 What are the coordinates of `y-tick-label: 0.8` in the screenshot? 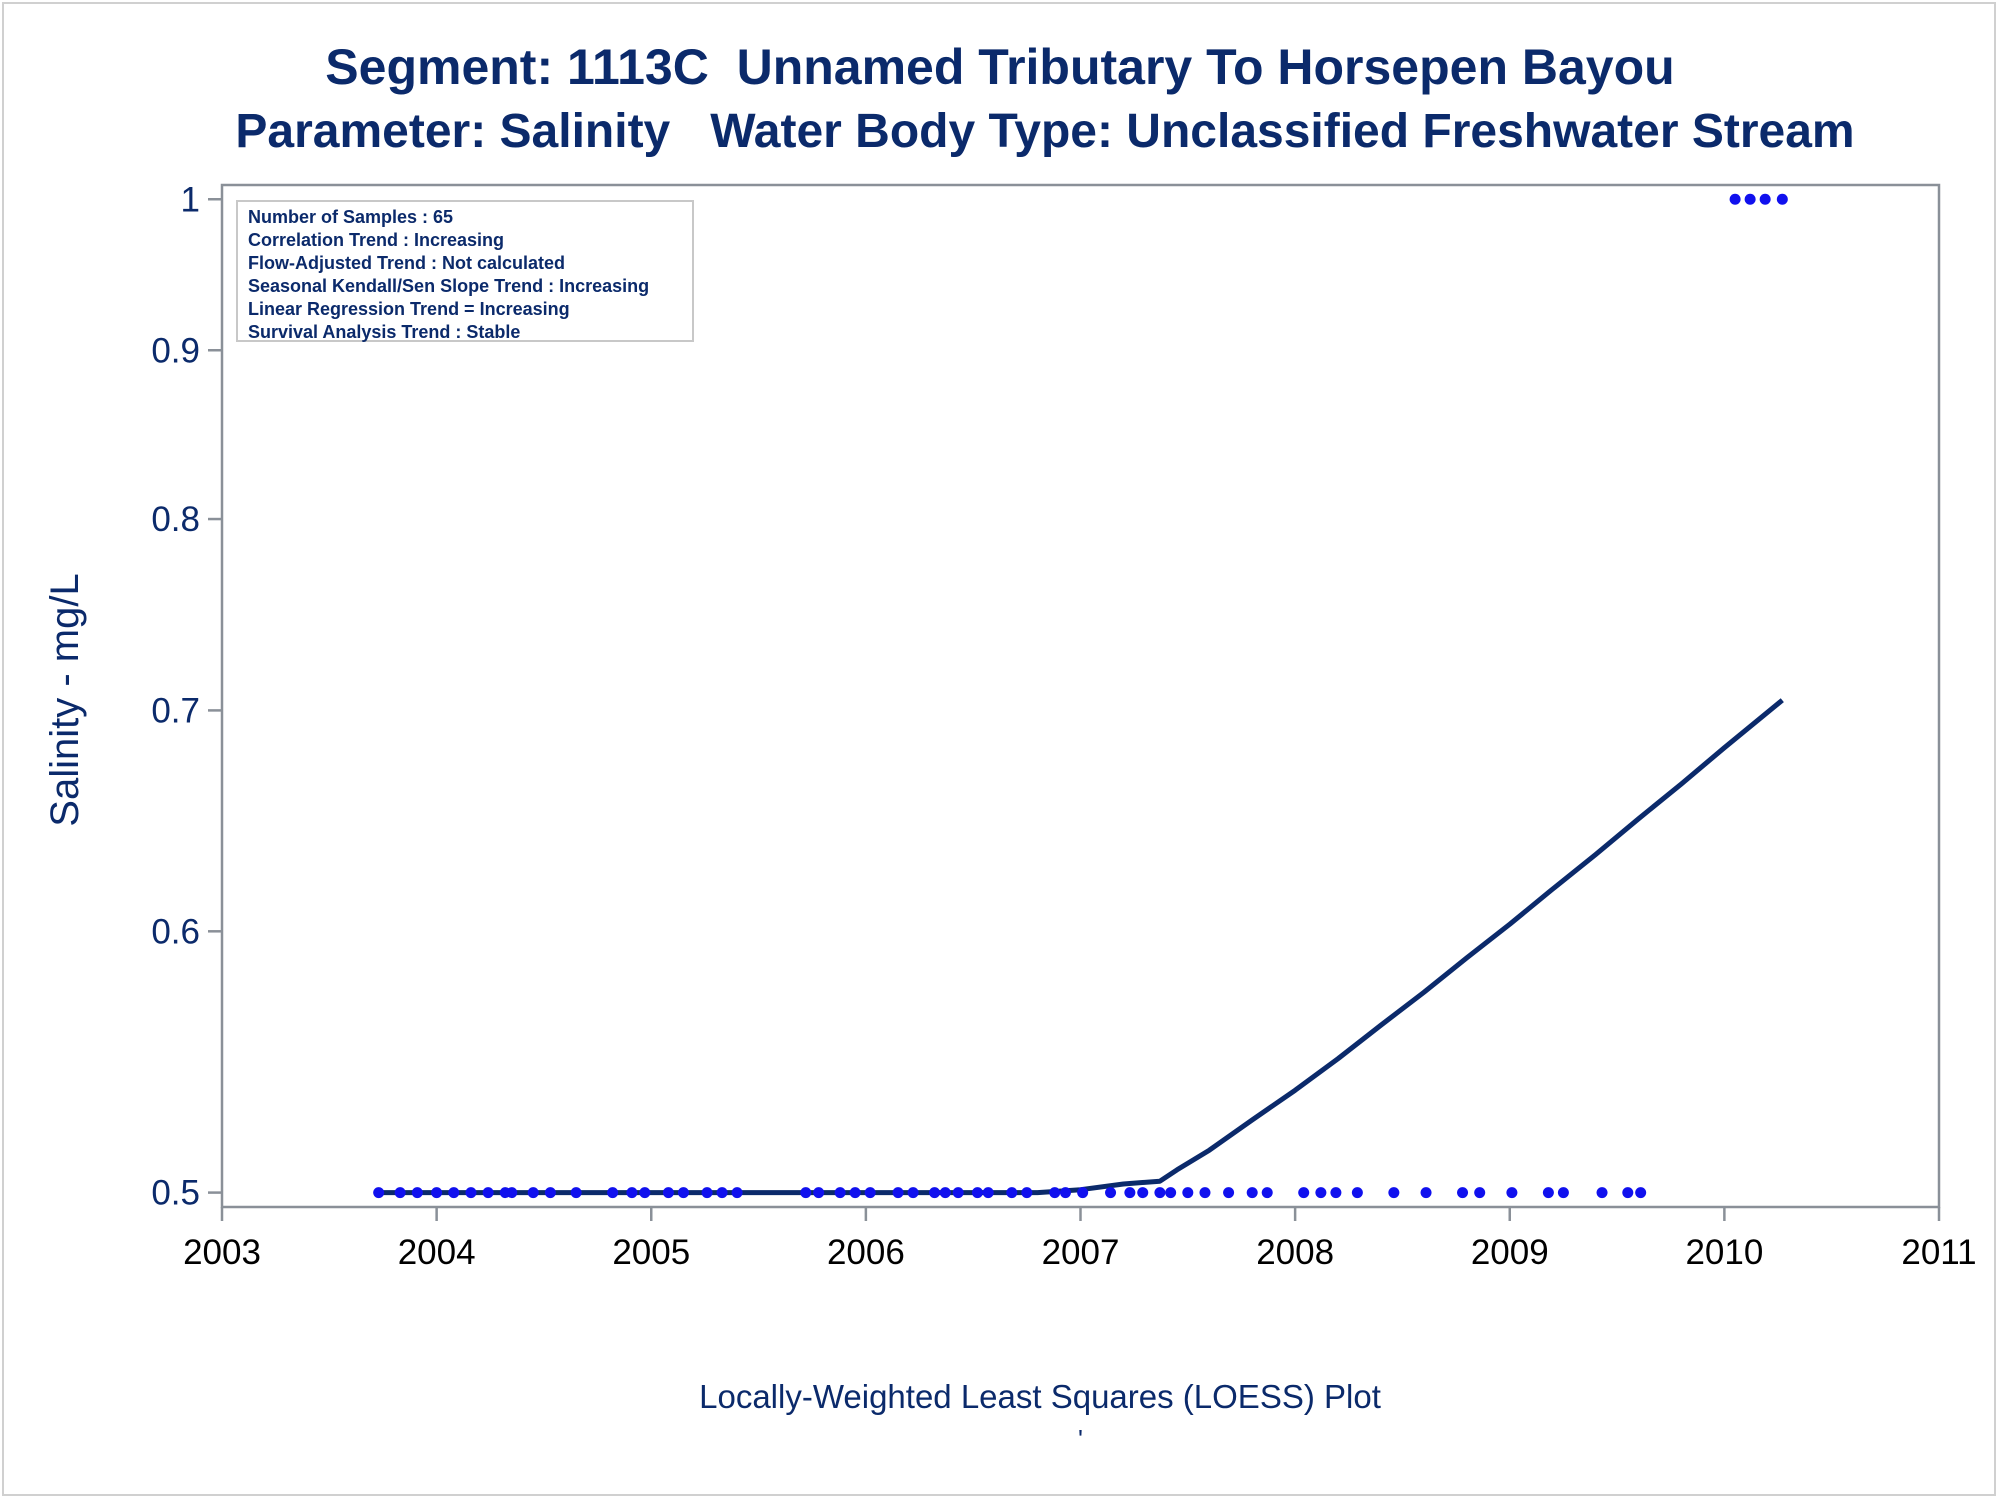 It's located at (175, 519).